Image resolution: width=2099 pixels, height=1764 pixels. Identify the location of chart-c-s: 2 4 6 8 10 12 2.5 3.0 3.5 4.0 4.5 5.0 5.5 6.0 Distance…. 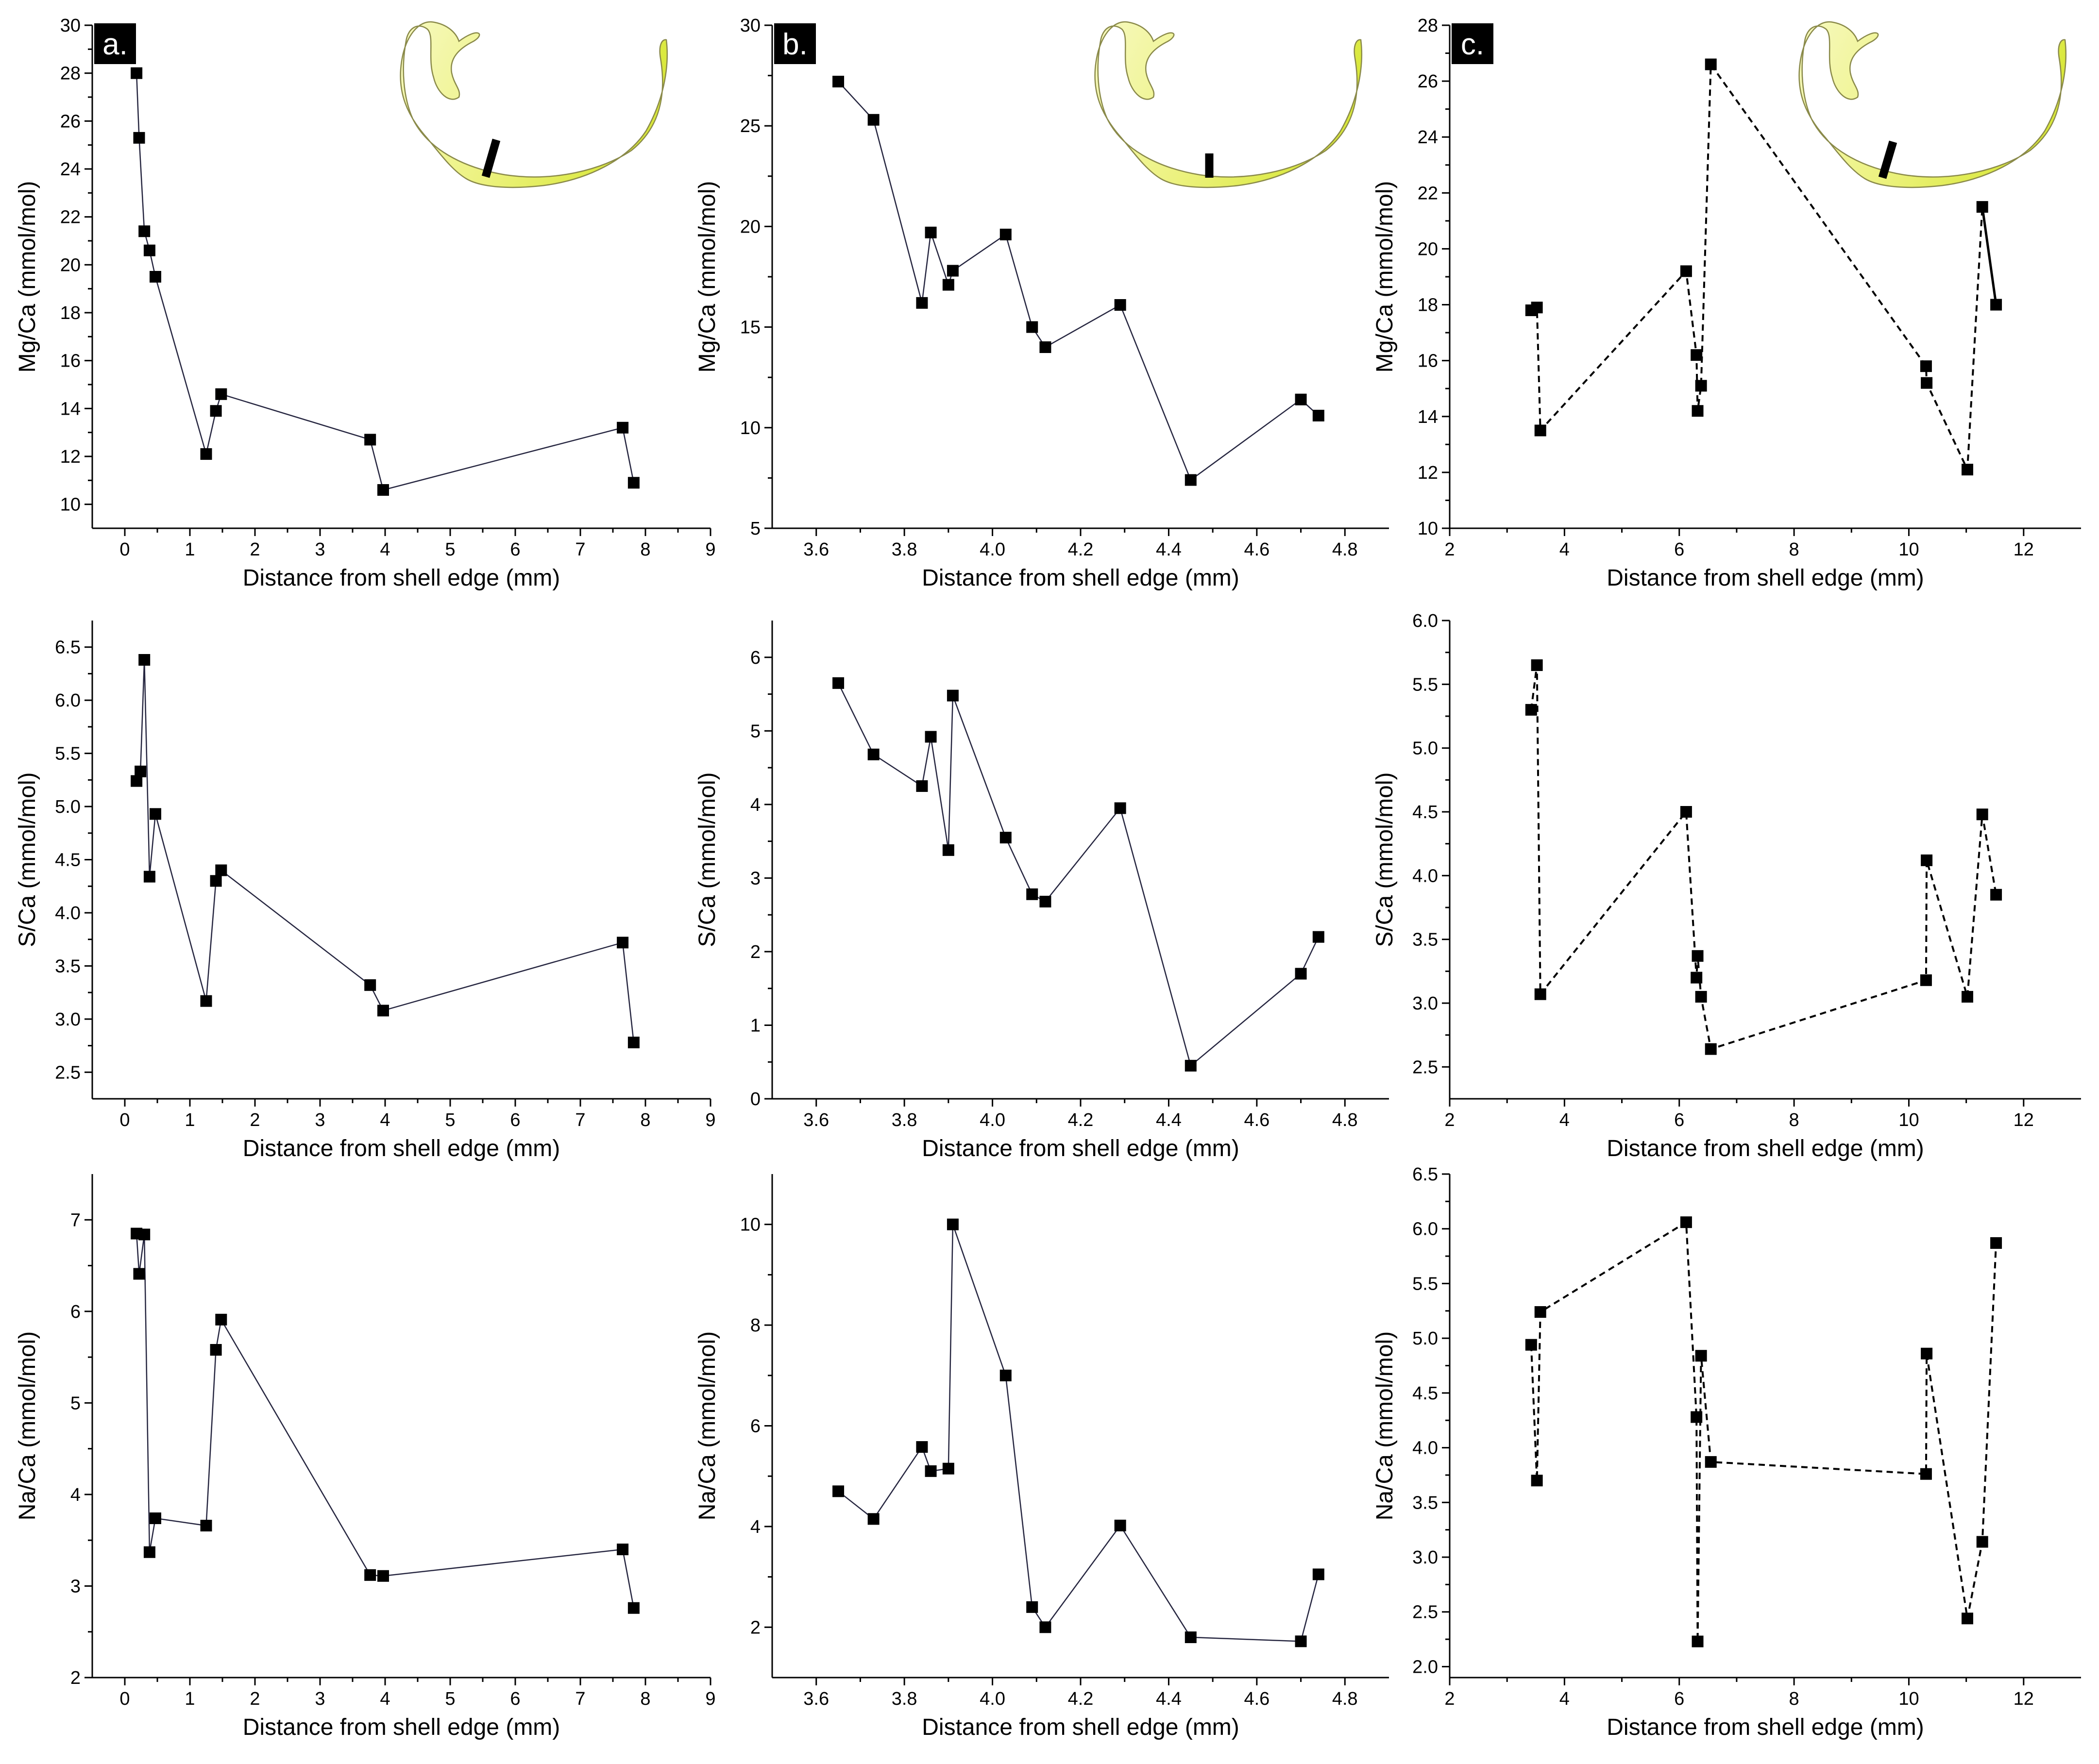
(1727, 886).